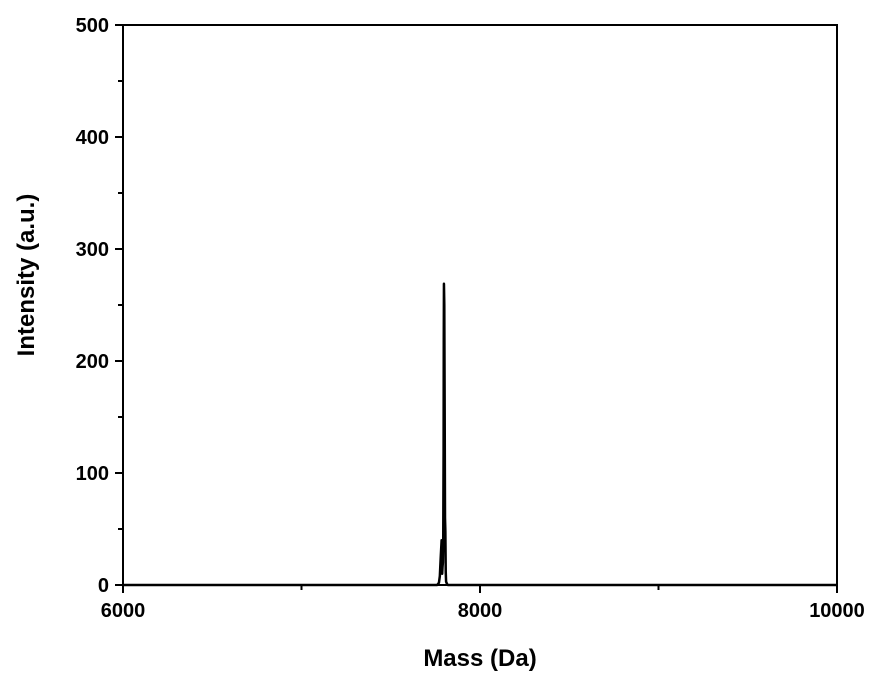  I want to click on y-tick-label: 0, so click(103, 586).